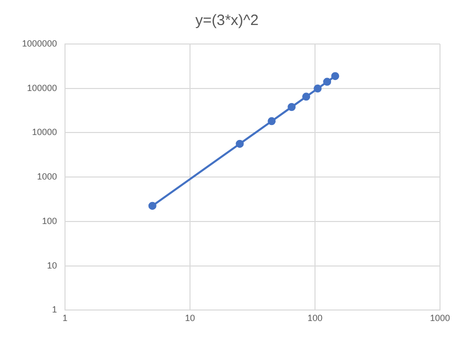 The height and width of the screenshot is (345, 468). I want to click on x-tick-label: 1000, so click(440, 318).